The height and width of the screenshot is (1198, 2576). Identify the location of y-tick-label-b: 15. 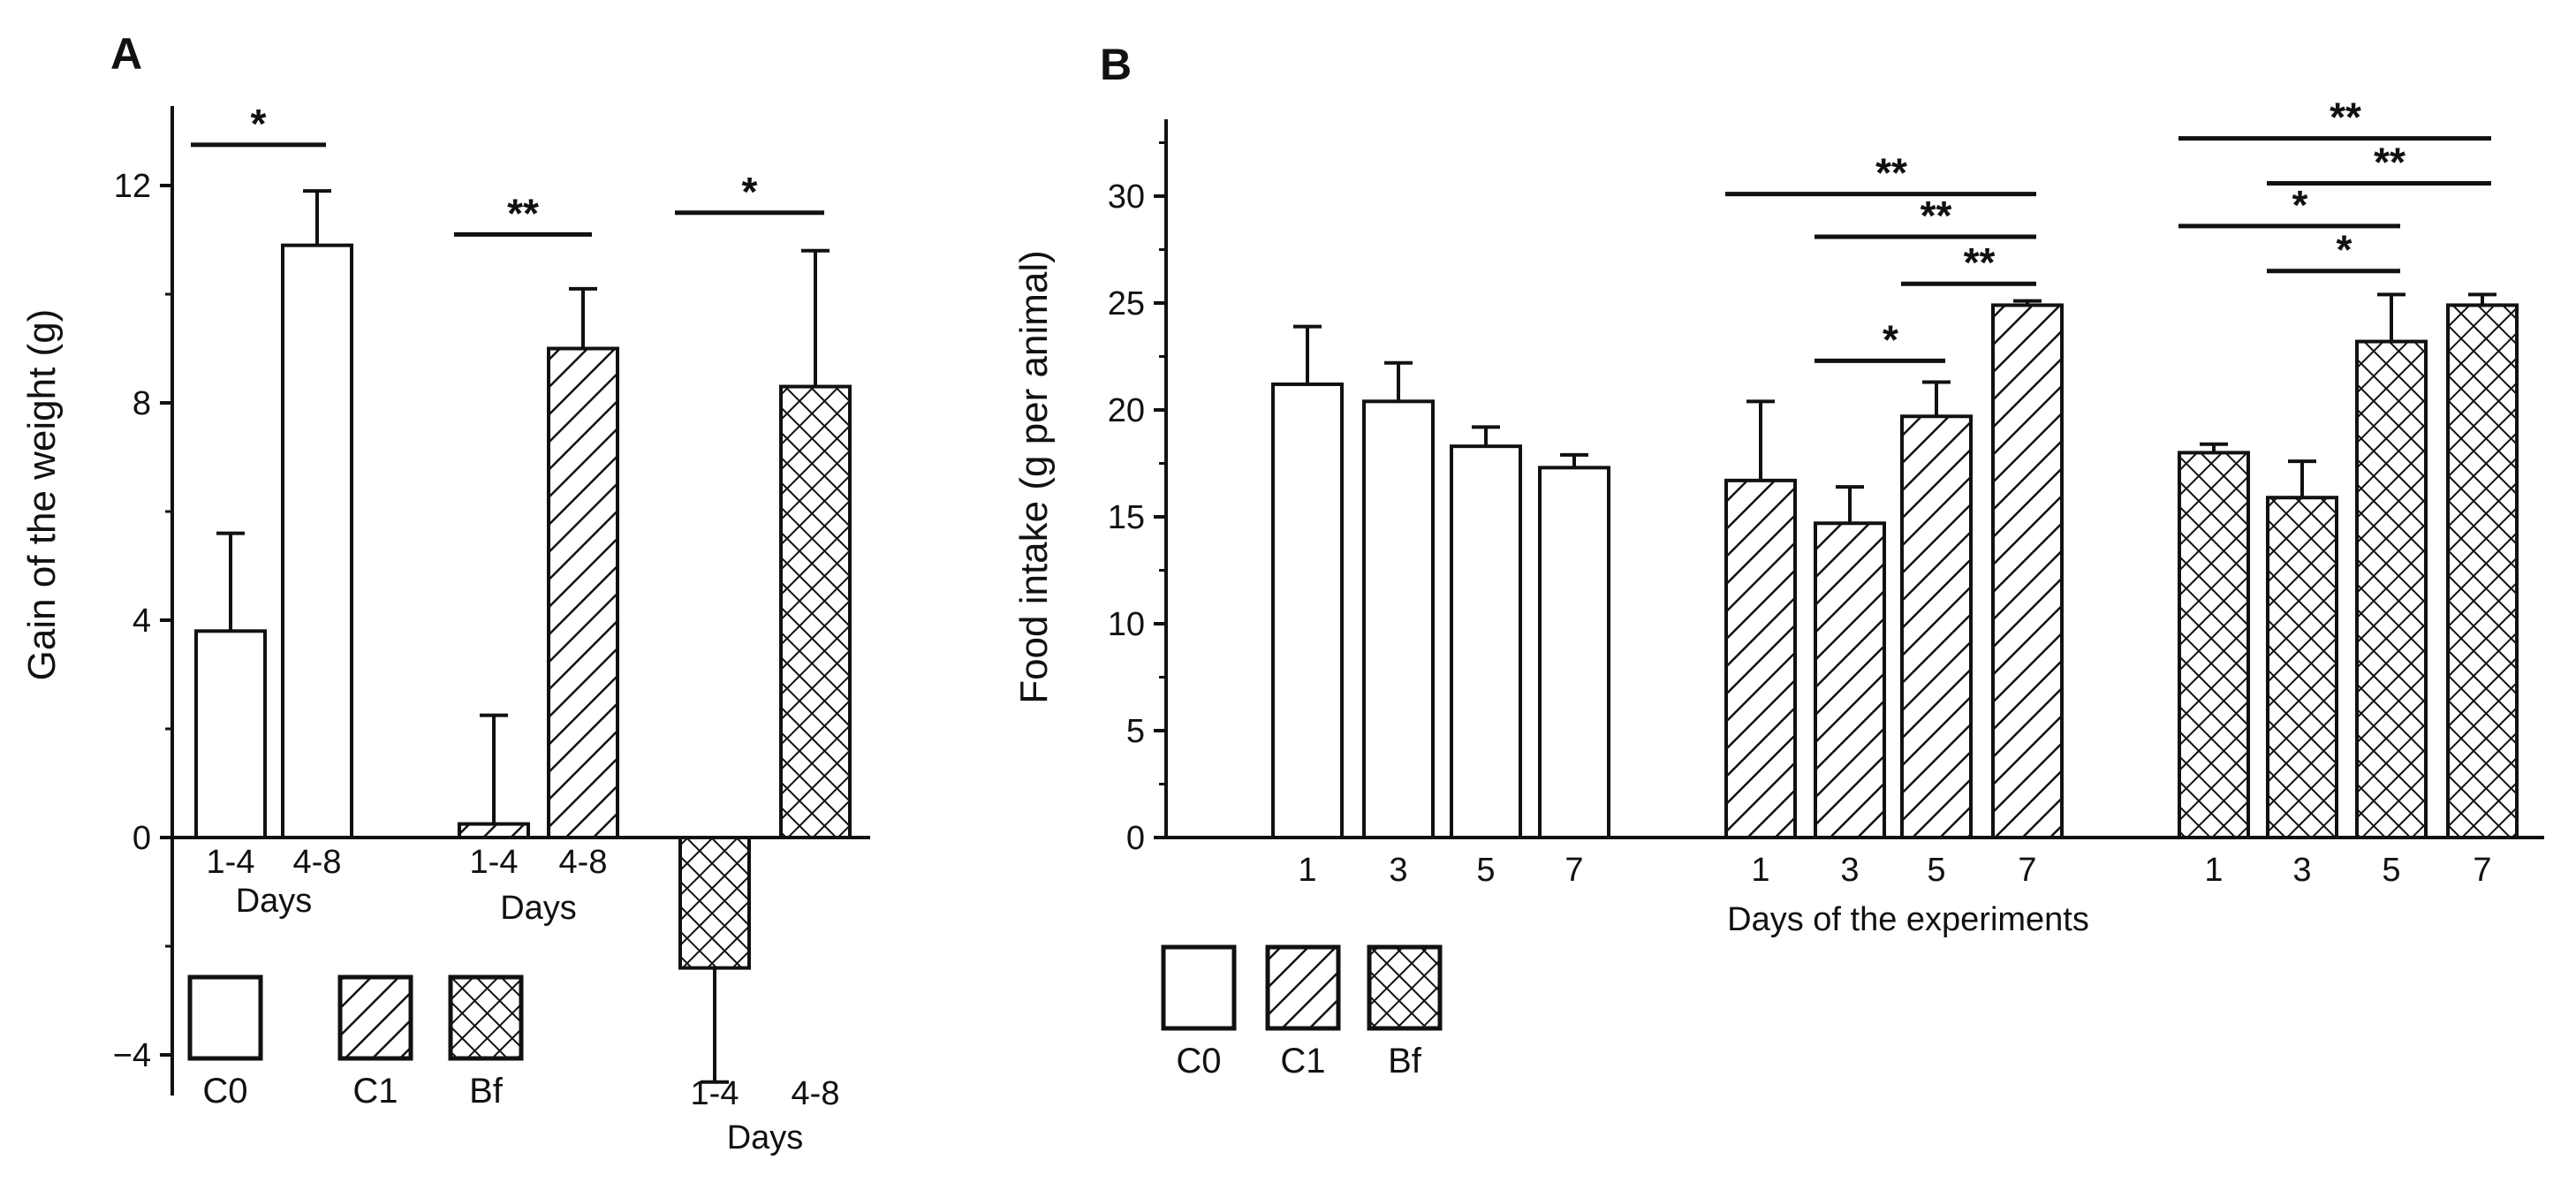
(1127, 517).